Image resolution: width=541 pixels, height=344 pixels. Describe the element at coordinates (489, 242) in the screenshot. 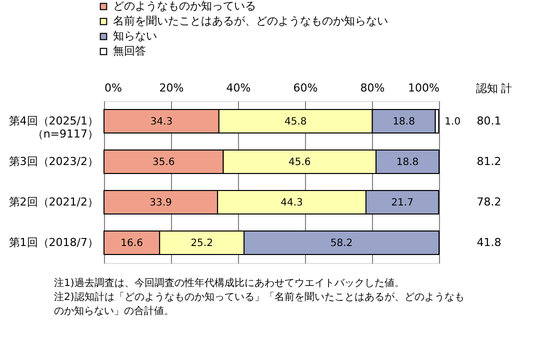

I see `text: 41.8` at that location.